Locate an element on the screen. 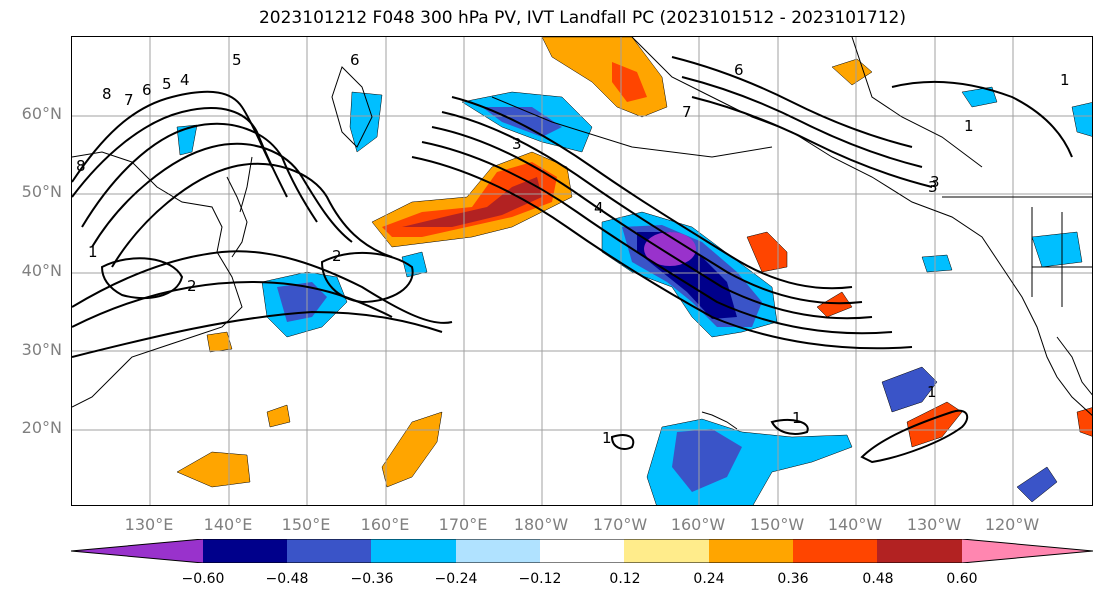  colorbar-tick-label: 0.36 is located at coordinates (793, 579).